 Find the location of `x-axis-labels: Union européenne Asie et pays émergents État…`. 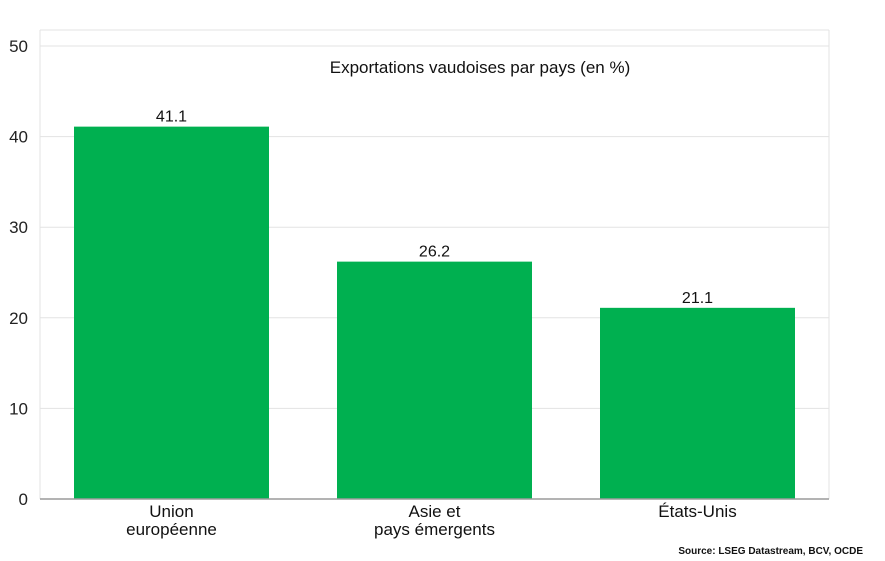

x-axis-labels: Union européenne Asie et pays émergents État… is located at coordinates (431, 520).